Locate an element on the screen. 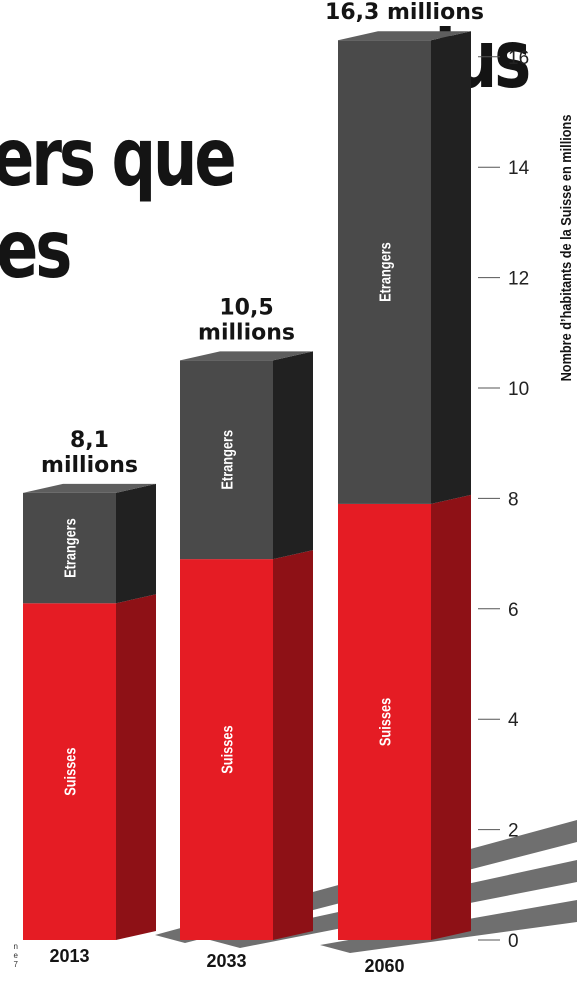 This screenshot has height=988, width=577. source-note: n e 7 is located at coordinates (9, 955).